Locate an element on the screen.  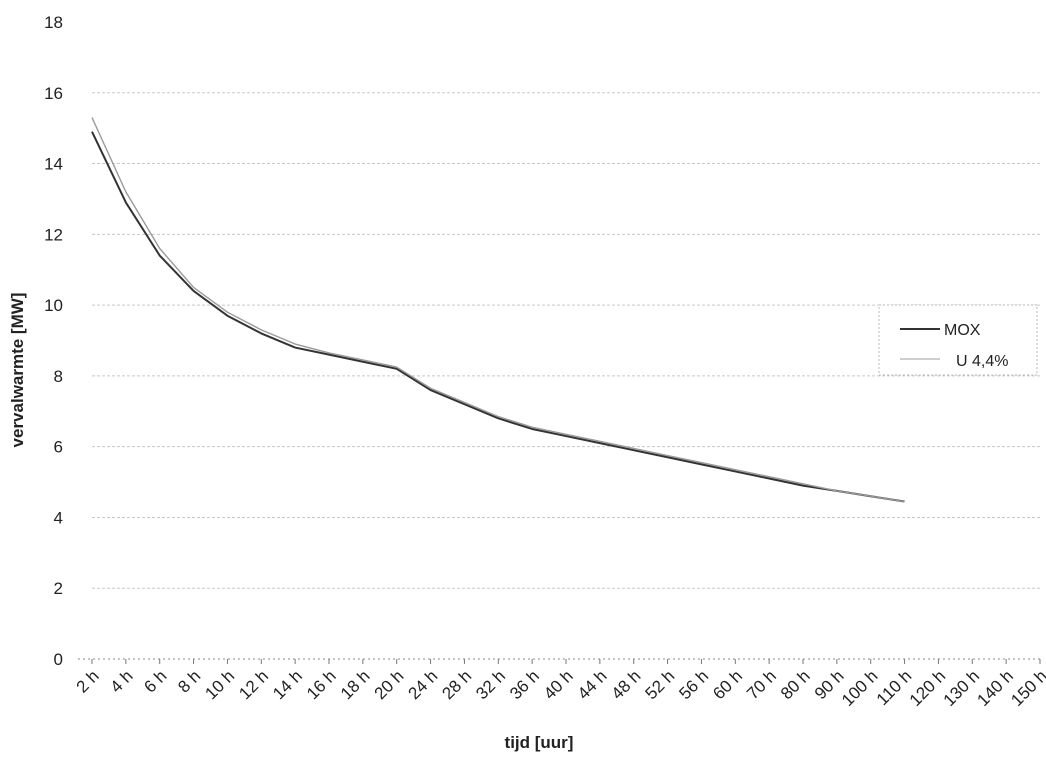
y-tick-label: 2 is located at coordinates (58, 588).